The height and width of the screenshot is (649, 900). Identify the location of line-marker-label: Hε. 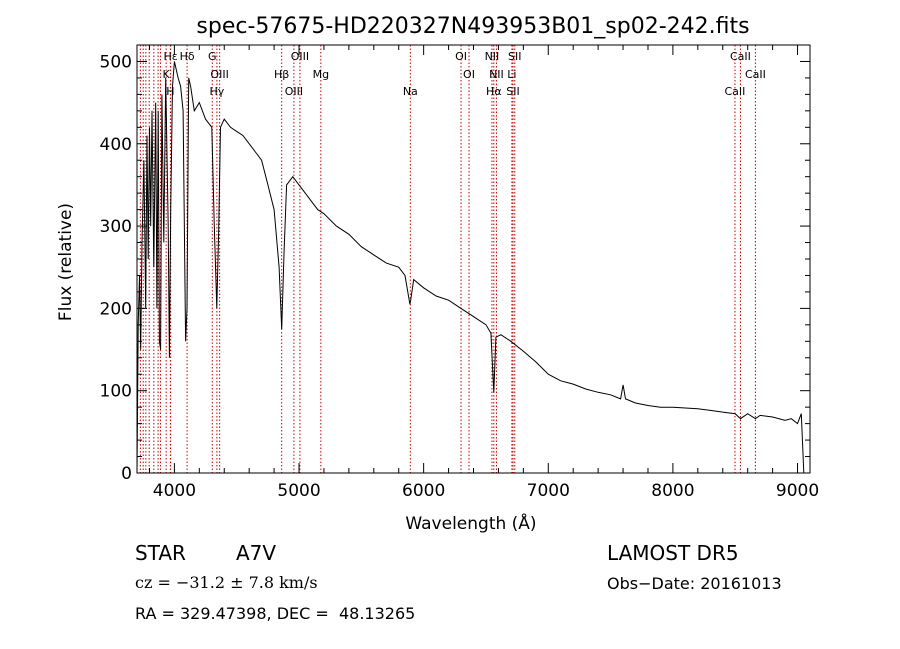
(171, 56).